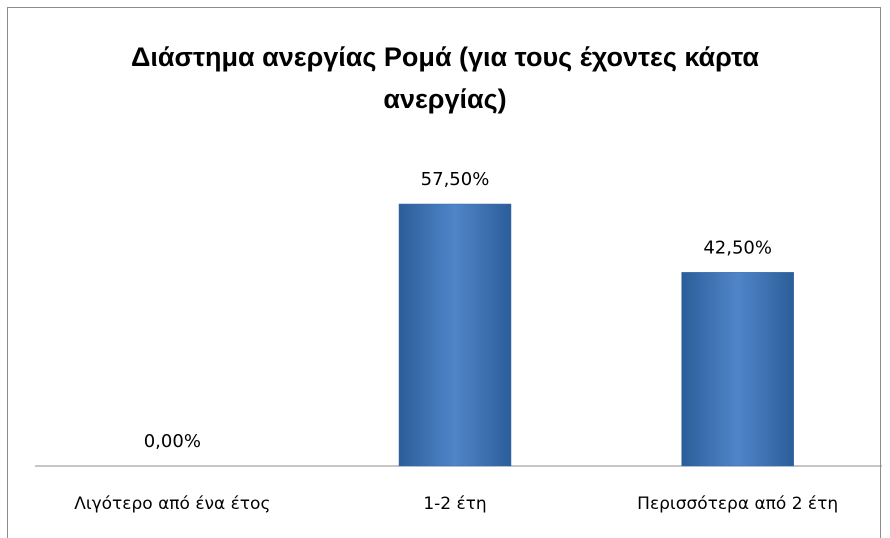 This screenshot has width=890, height=538. Describe the element at coordinates (737, 504) in the screenshot. I see `x-tick-label: Περισσότερα από 2 έτη` at that location.